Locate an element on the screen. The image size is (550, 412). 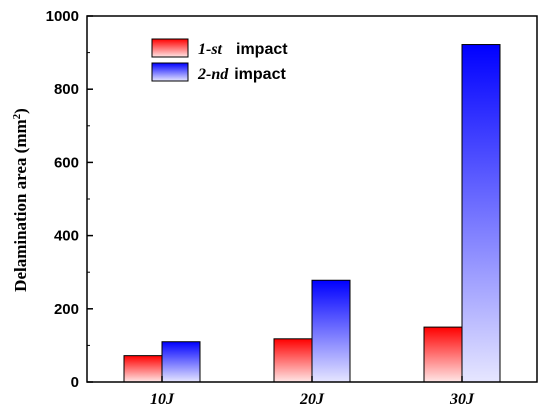
legend-label-1st-rest: impact is located at coordinates (262, 49).